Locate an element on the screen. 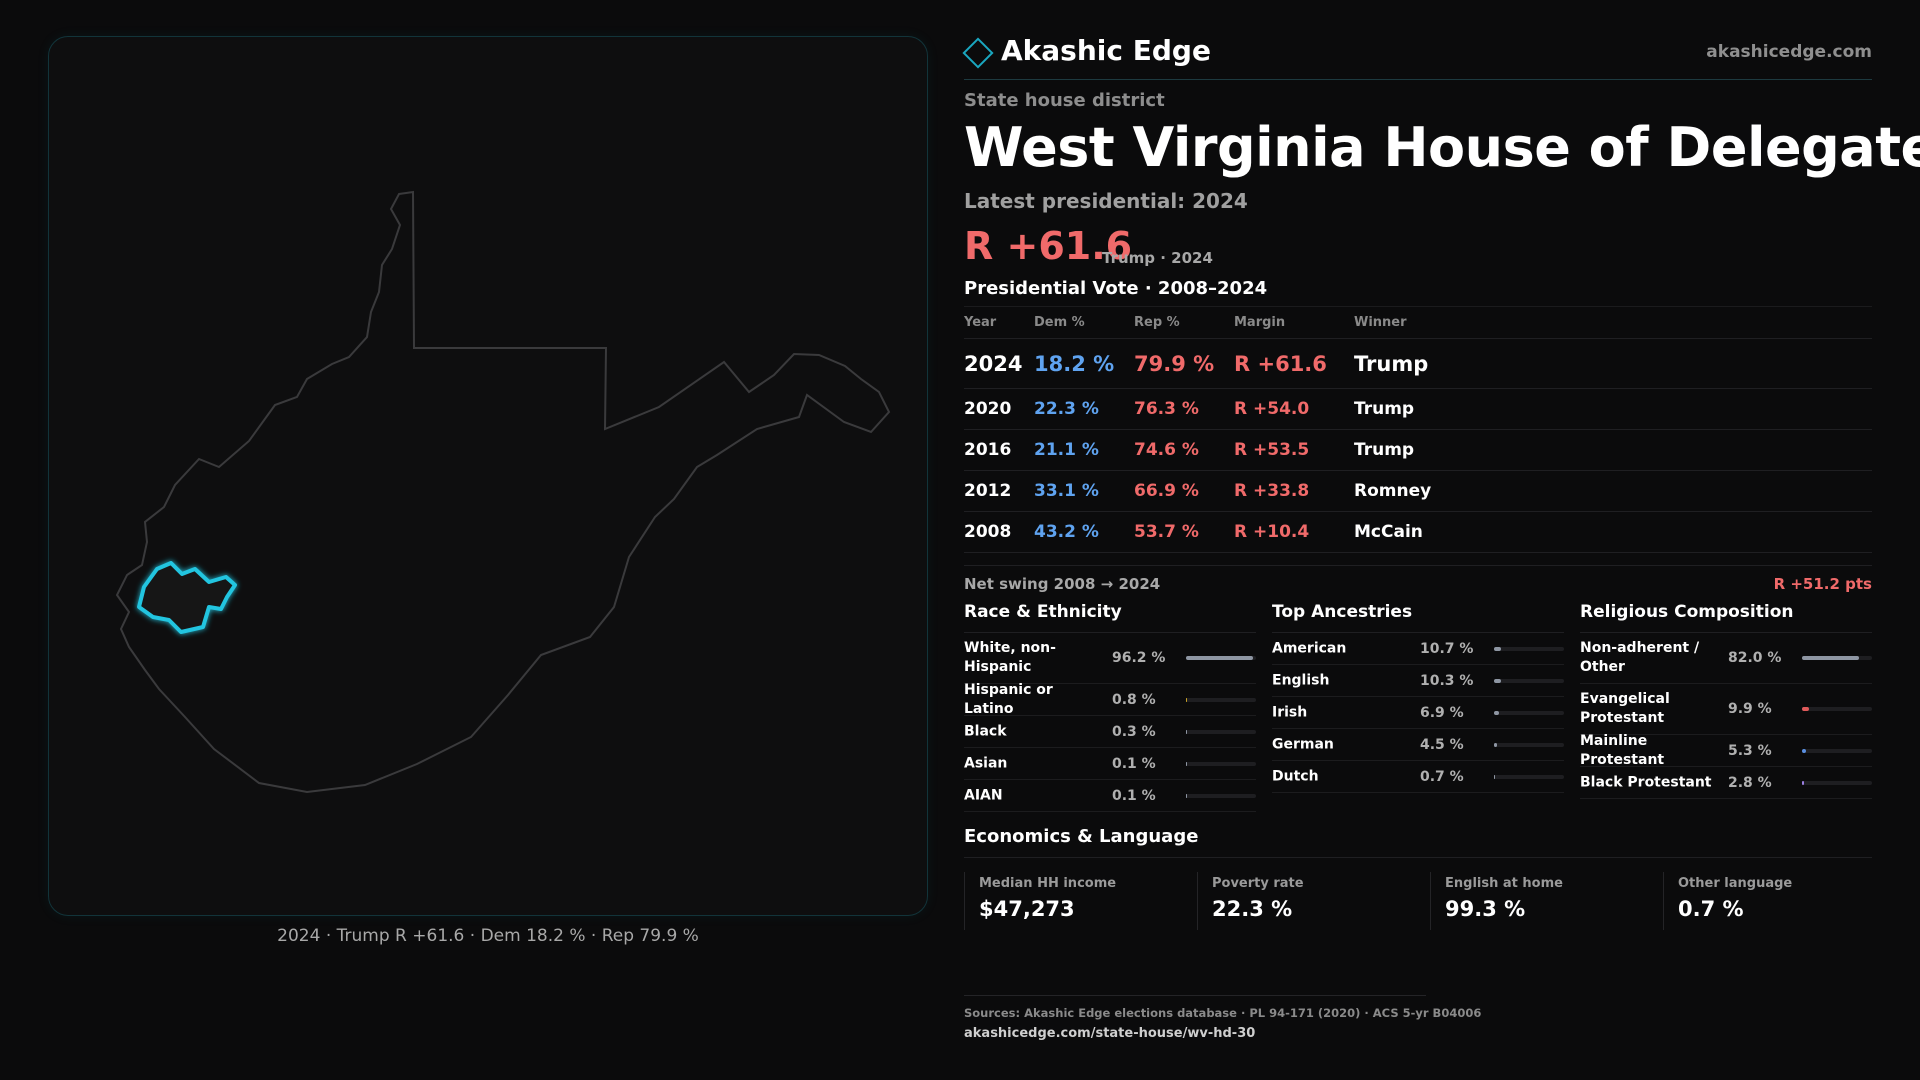 The width and height of the screenshot is (1920, 1080). col-header-rep: Rep % is located at coordinates (1184, 322).